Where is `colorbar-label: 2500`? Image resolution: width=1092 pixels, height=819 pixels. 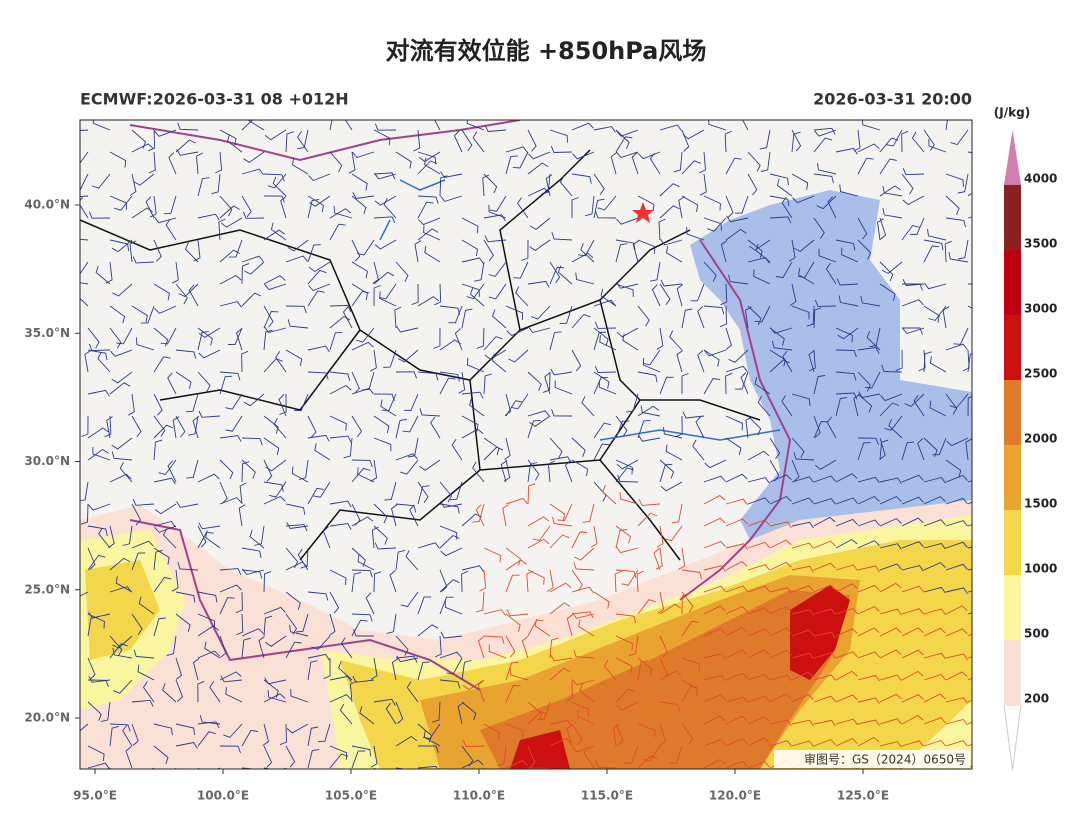
colorbar-label: 2500 is located at coordinates (1040, 374).